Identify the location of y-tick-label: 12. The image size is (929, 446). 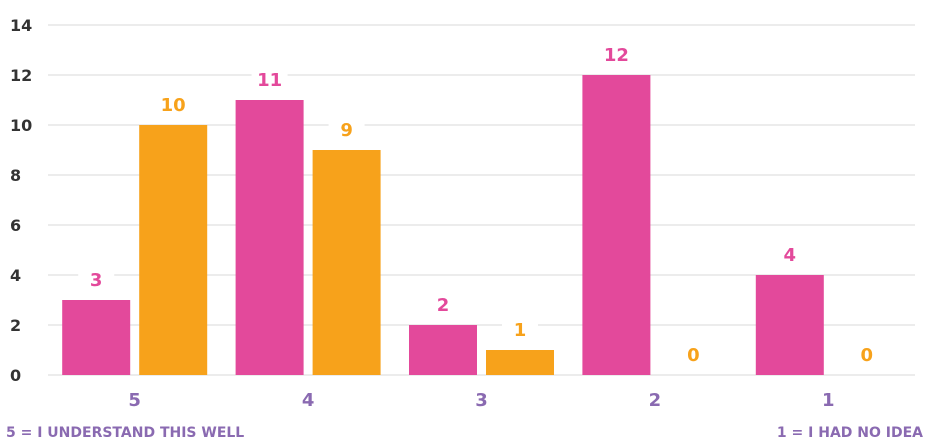
(21, 75).